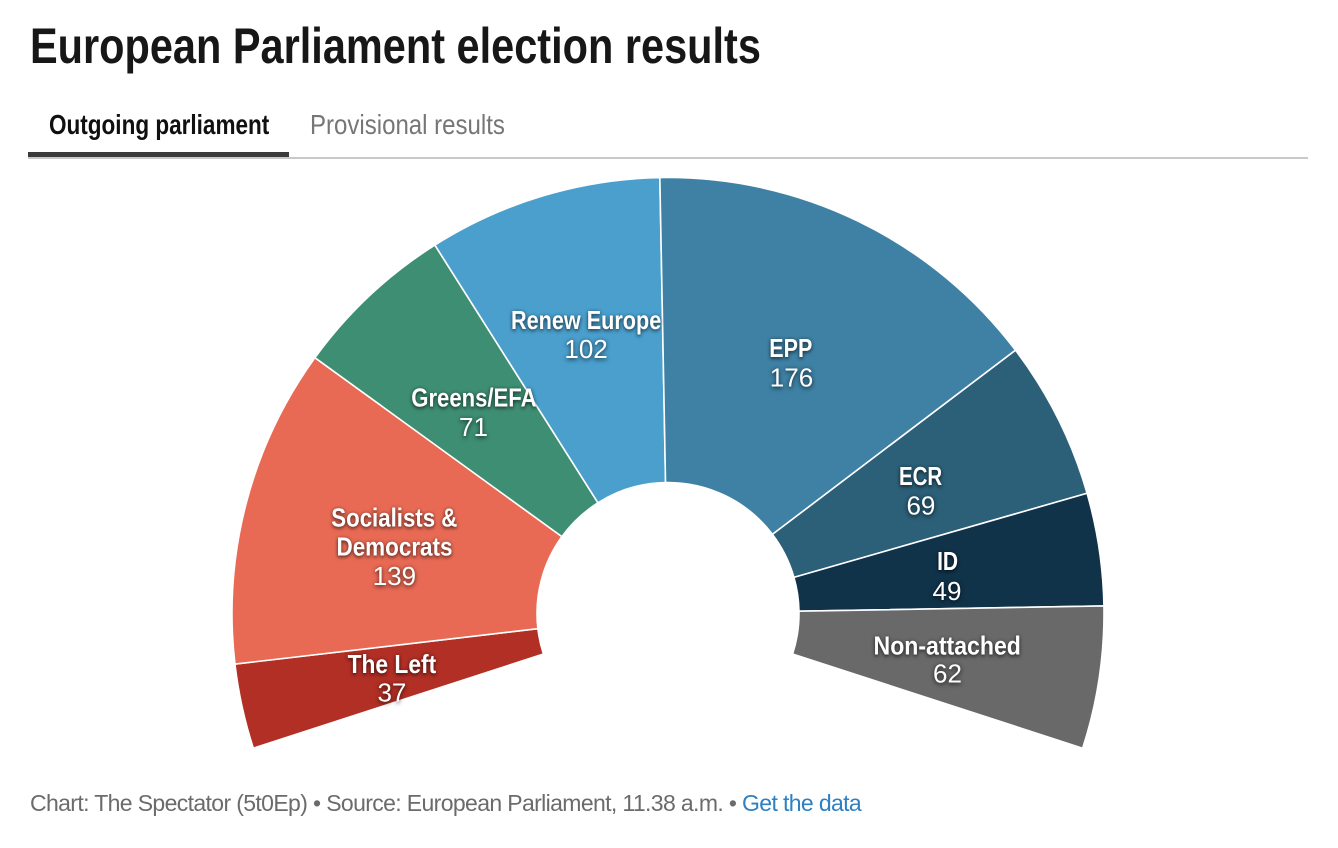 This screenshot has height=848, width=1338. I want to click on svg-text: 71, so click(473, 427).